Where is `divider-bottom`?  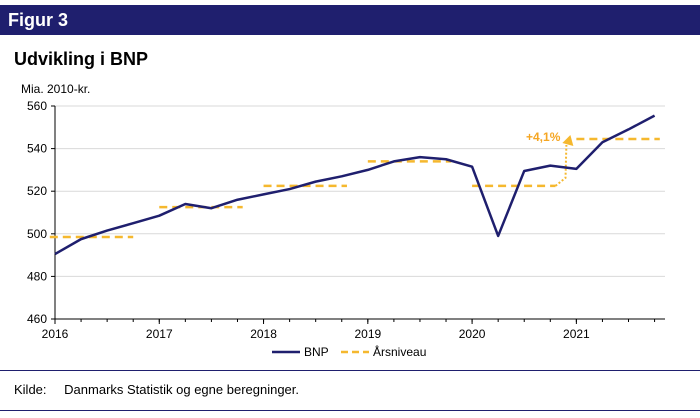 divider-bottom is located at coordinates (350, 410).